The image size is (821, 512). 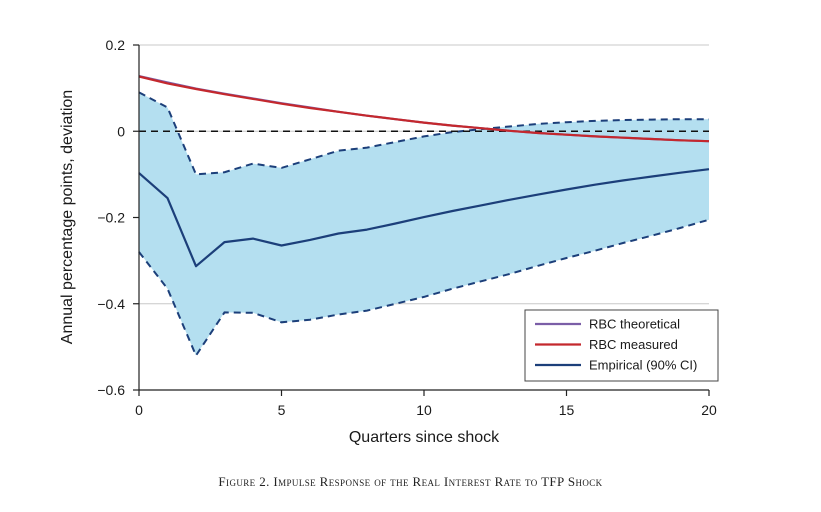 I want to click on legend-entry: Empirical (90% CI), so click(x=643, y=365).